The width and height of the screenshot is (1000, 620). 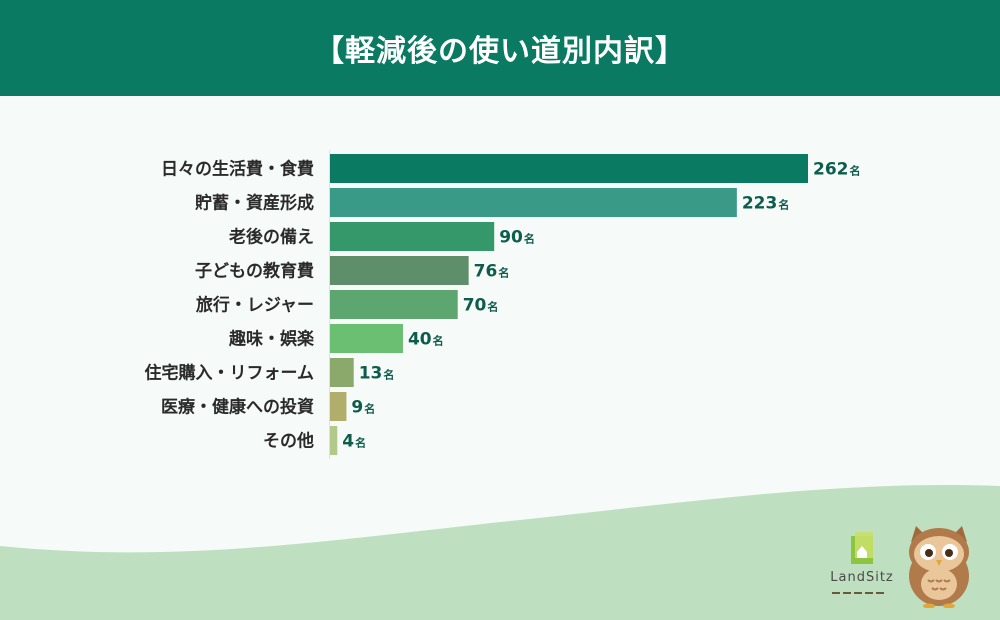 I want to click on value-label: 70名, so click(x=481, y=306).